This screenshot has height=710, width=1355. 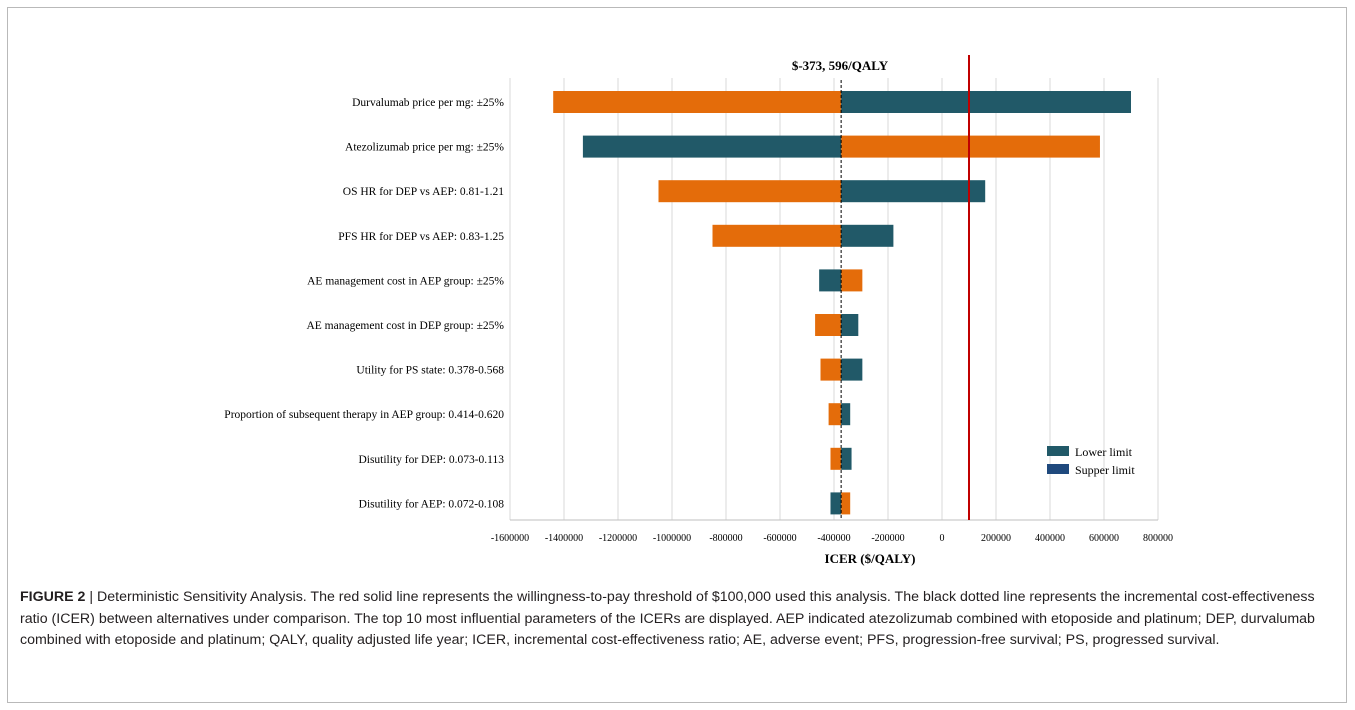 I want to click on parameter-label: Durvalumab price per mg: ±25%, so click(x=428, y=103).